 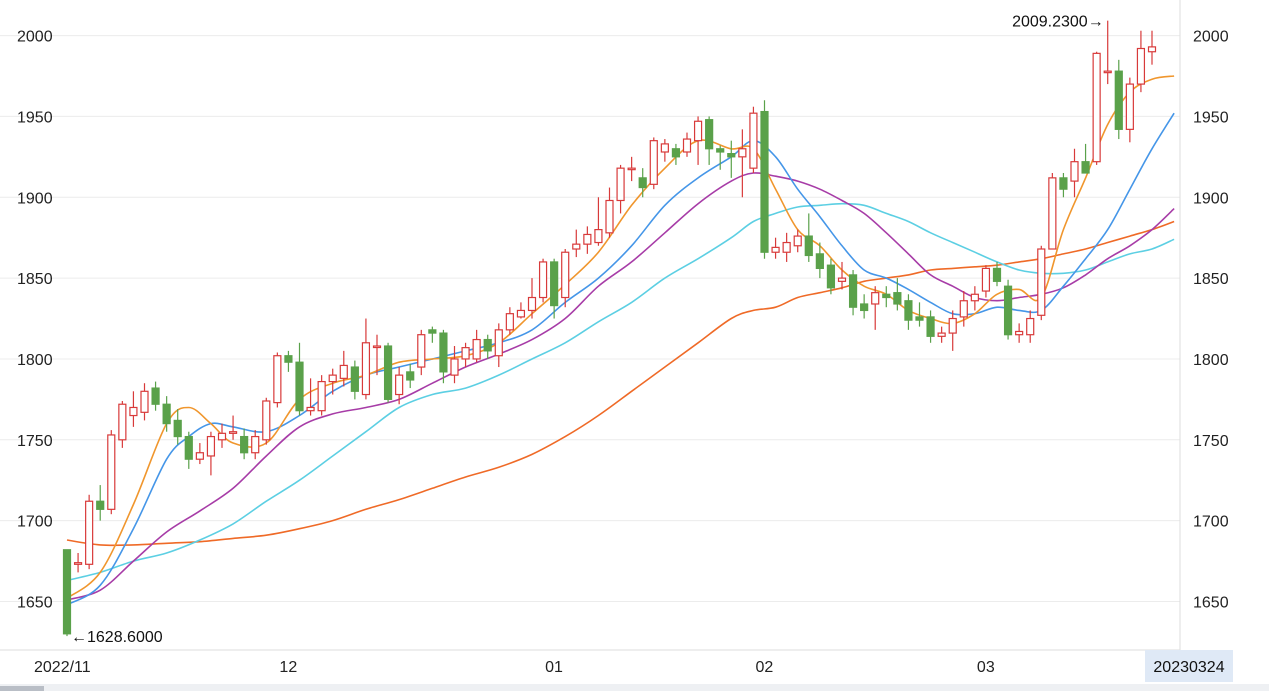 What do you see at coordinates (634, 687) in the screenshot?
I see `horizontal-scrollbar` at bounding box center [634, 687].